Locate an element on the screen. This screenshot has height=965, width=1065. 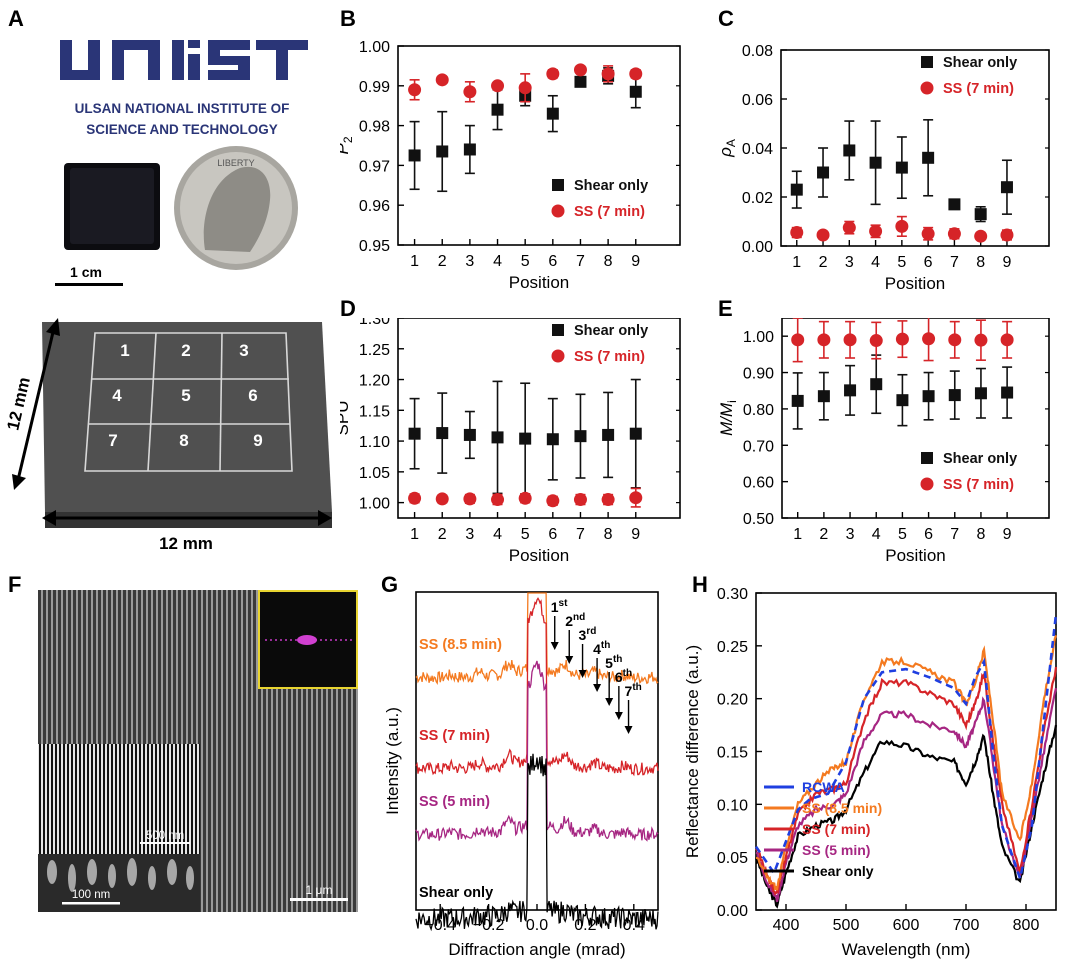
panel-d-letter: D is located at coordinates (348, 308).